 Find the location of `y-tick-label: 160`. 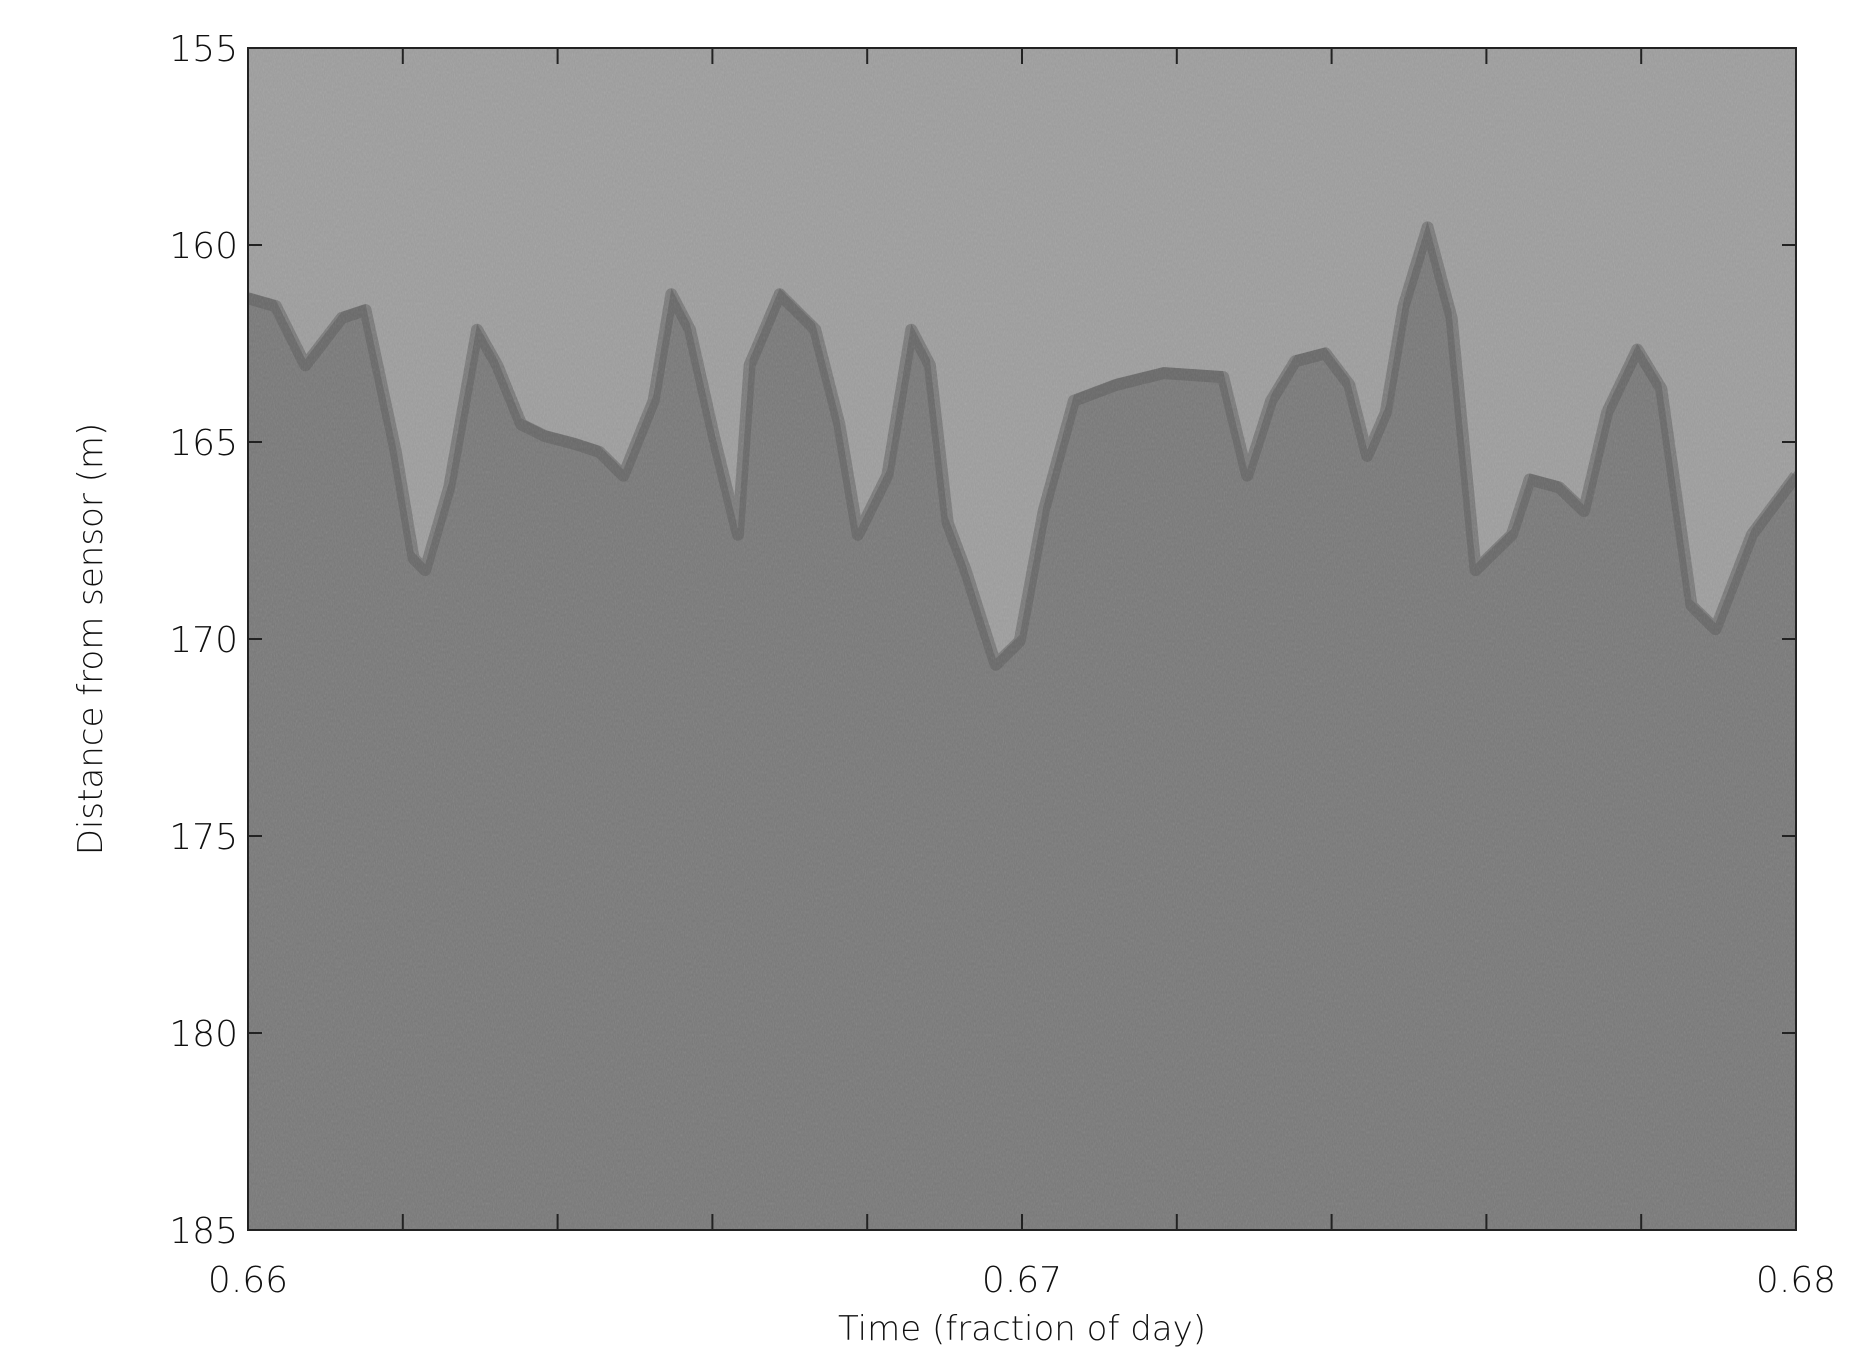

y-tick-label: 160 is located at coordinates (203, 246).